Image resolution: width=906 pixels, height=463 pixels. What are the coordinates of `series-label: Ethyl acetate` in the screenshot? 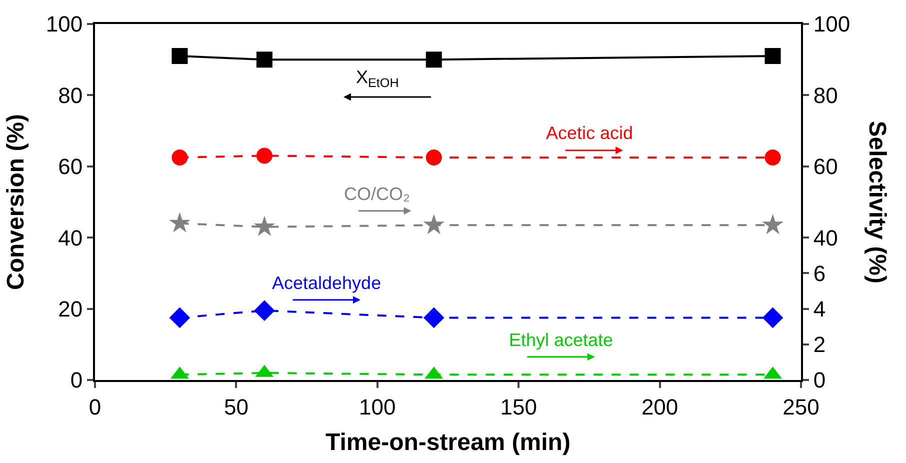 It's located at (561, 340).